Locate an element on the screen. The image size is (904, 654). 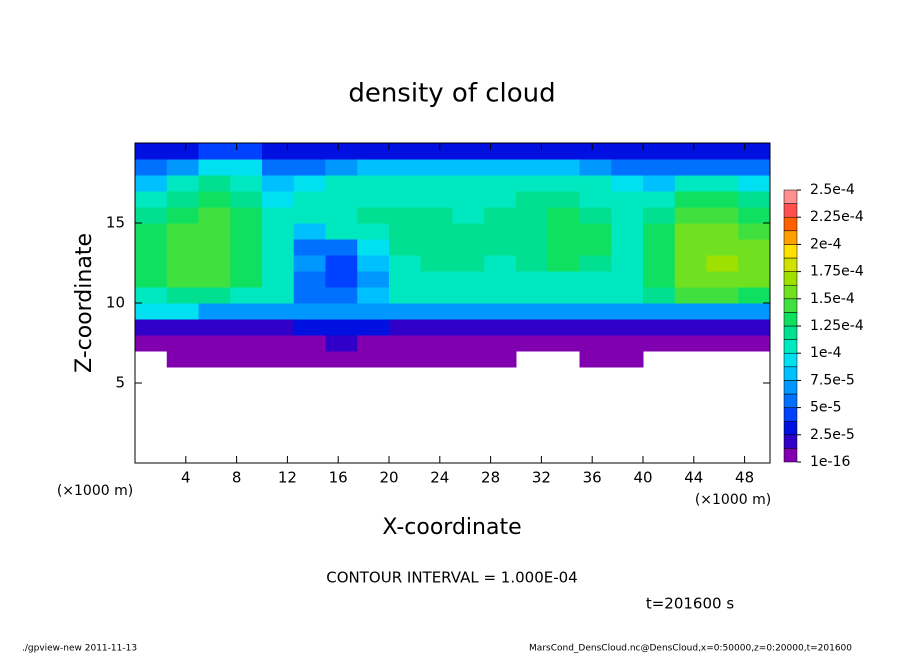
y-axis-label: Z-coordinate is located at coordinates (84, 303).